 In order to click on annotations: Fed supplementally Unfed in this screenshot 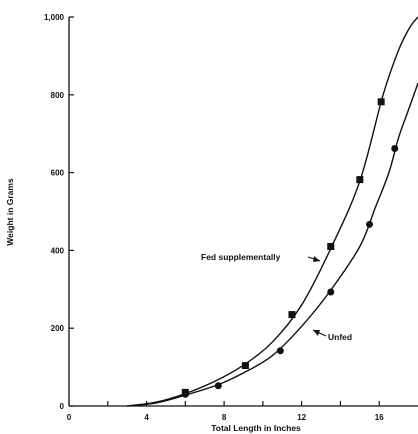, I will do `click(276, 297)`.